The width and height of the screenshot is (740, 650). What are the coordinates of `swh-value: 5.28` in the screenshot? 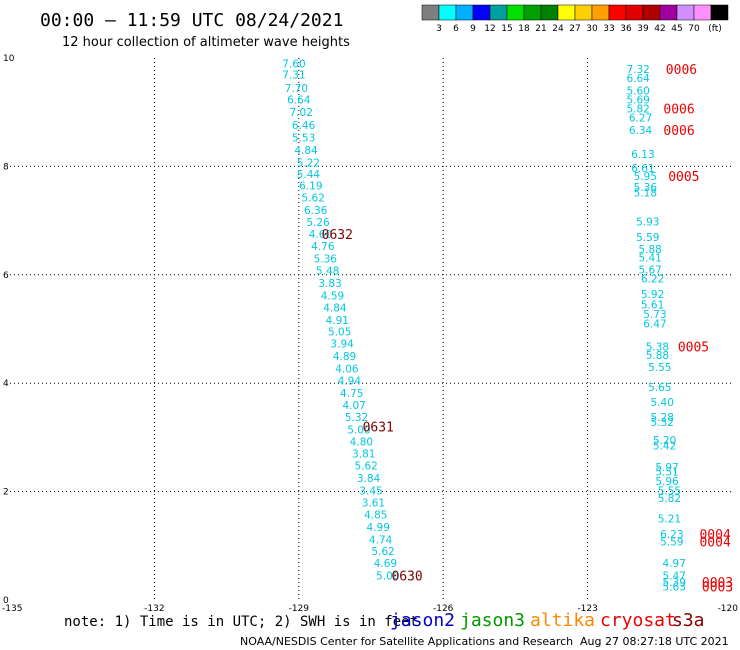 It's located at (662, 418).